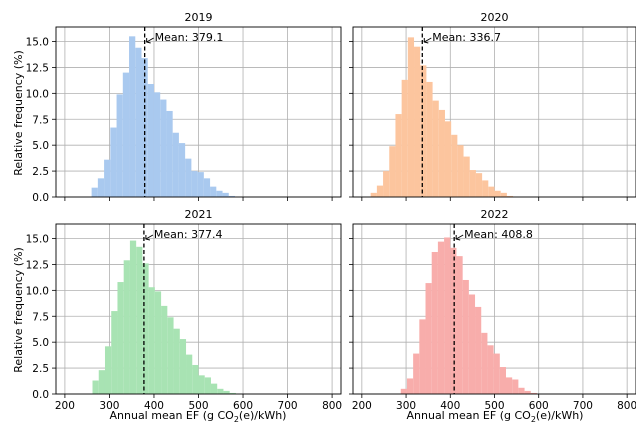 The height and width of the screenshot is (424, 636). I want to click on y-tick-label: 0.0, so click(40, 395).